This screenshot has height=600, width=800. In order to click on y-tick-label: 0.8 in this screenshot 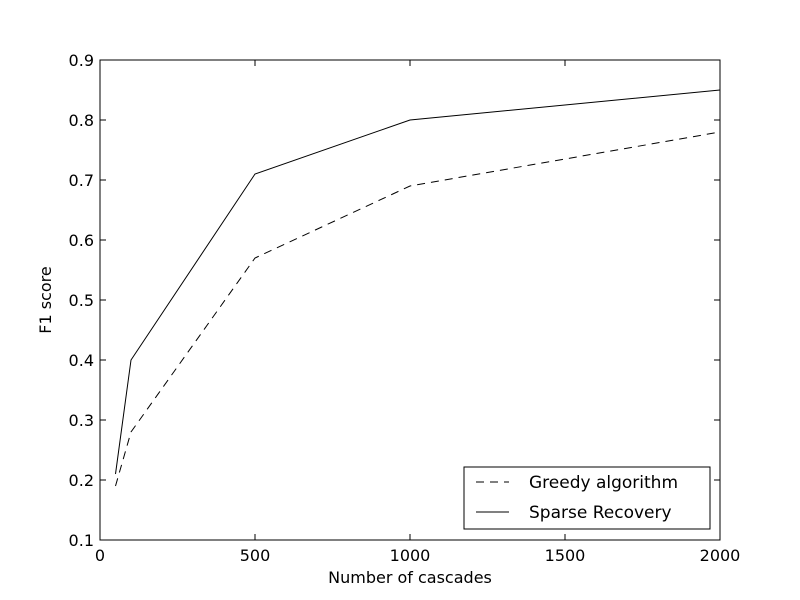, I will do `click(81, 120)`.